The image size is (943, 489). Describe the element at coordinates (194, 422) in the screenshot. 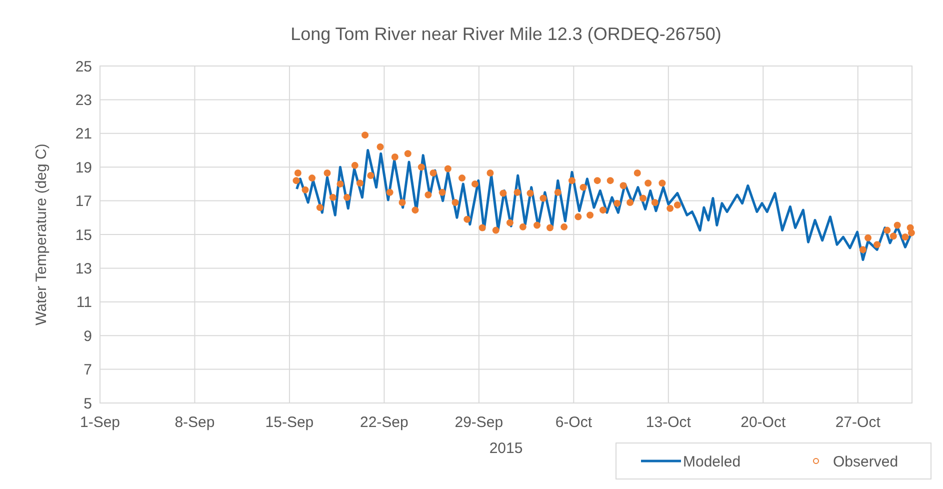

I see `x-tick-label: 8-Sep` at that location.